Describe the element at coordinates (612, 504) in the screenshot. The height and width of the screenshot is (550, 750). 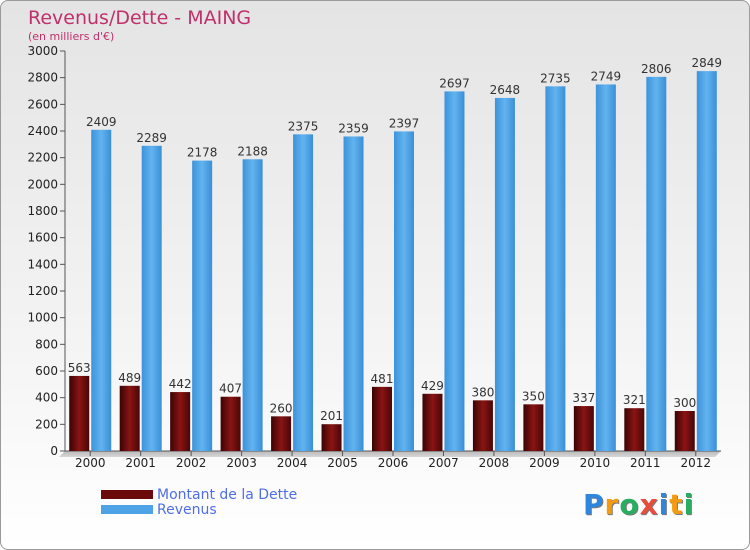
I see `logo-letter: r` at that location.